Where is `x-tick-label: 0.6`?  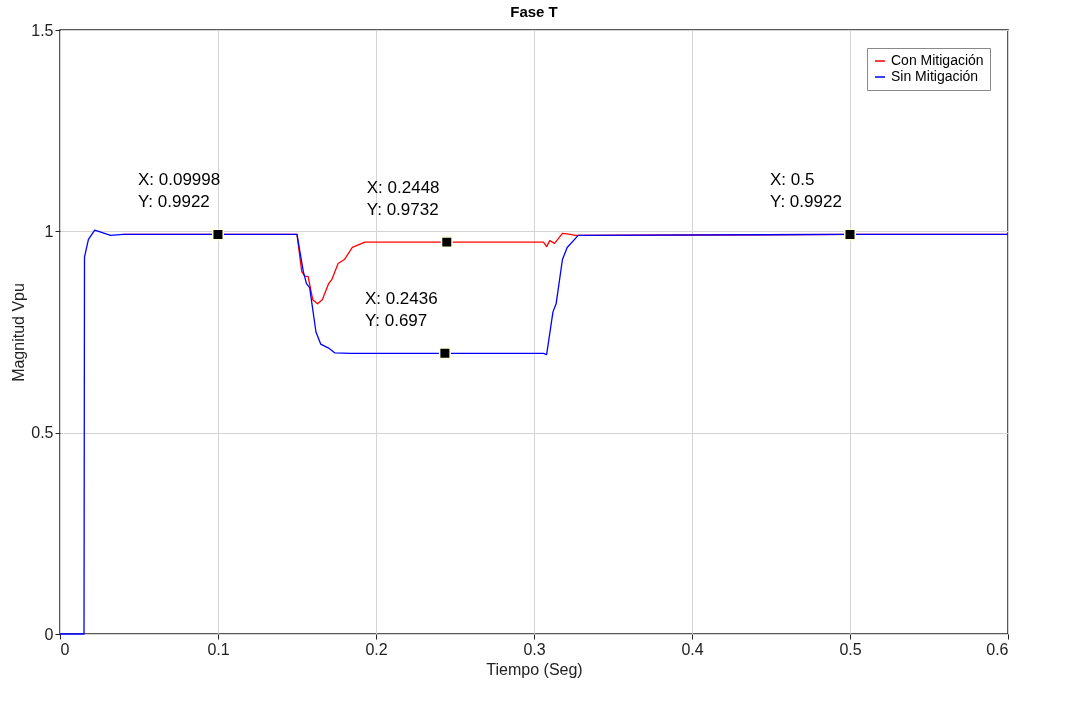
x-tick-label: 0.6 is located at coordinates (997, 649).